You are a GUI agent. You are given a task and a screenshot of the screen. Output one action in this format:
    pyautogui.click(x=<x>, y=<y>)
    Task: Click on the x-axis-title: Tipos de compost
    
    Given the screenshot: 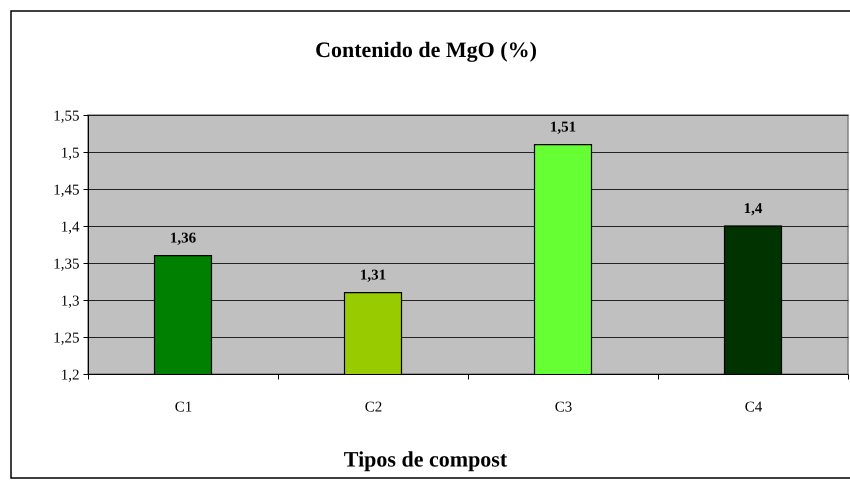 What is the action you would take?
    pyautogui.click(x=426, y=459)
    